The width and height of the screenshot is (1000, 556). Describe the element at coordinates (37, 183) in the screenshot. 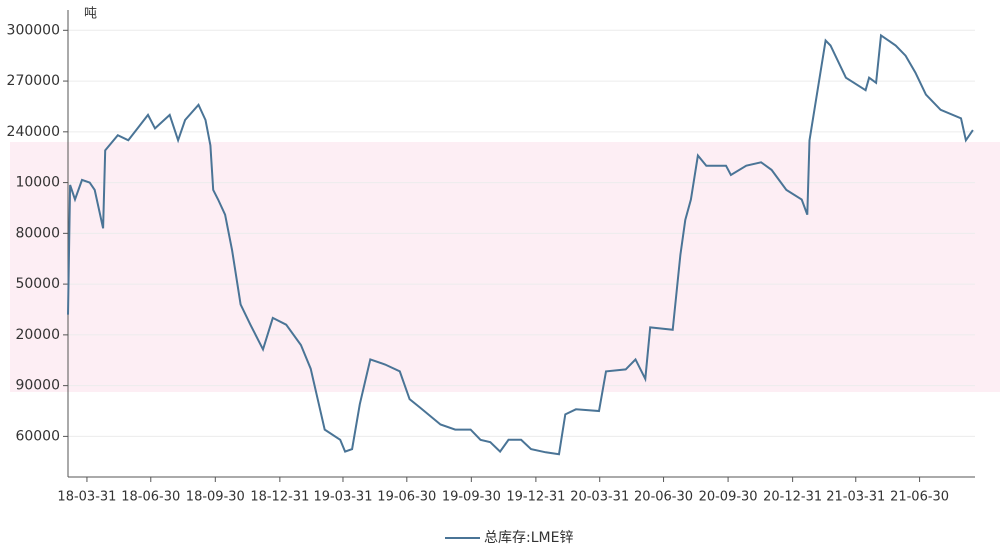

I see `y-tick-label: 10000` at that location.